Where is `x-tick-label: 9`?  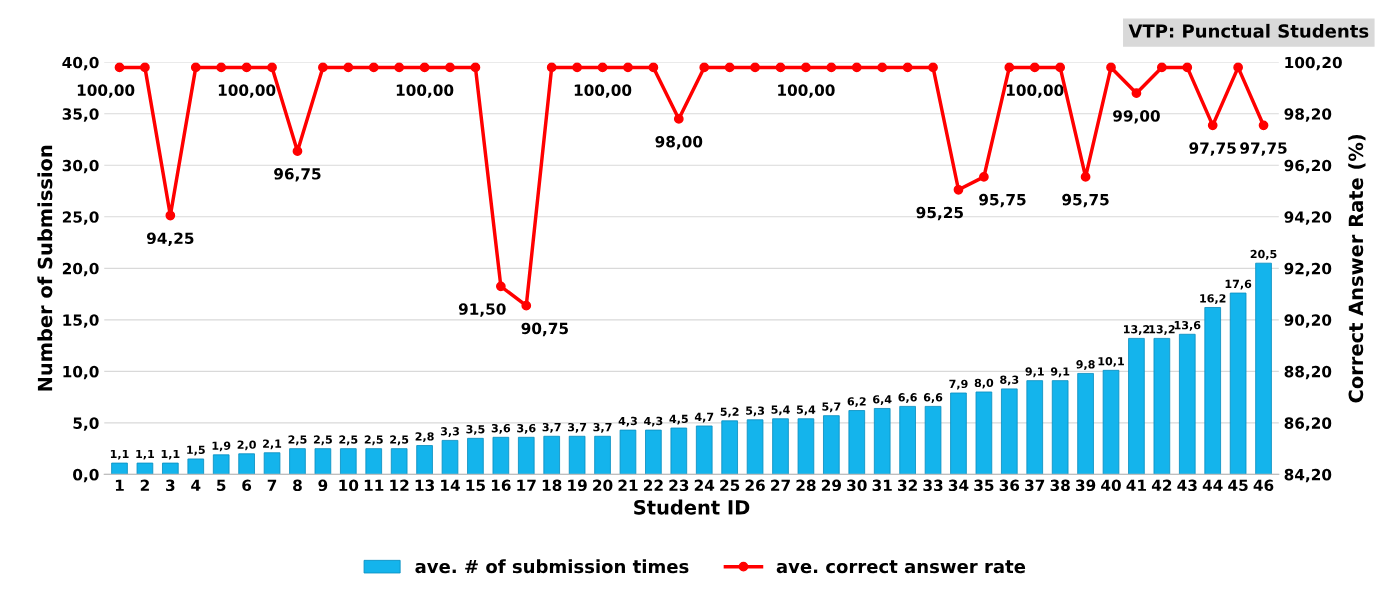
x-tick-label: 9 is located at coordinates (323, 485).